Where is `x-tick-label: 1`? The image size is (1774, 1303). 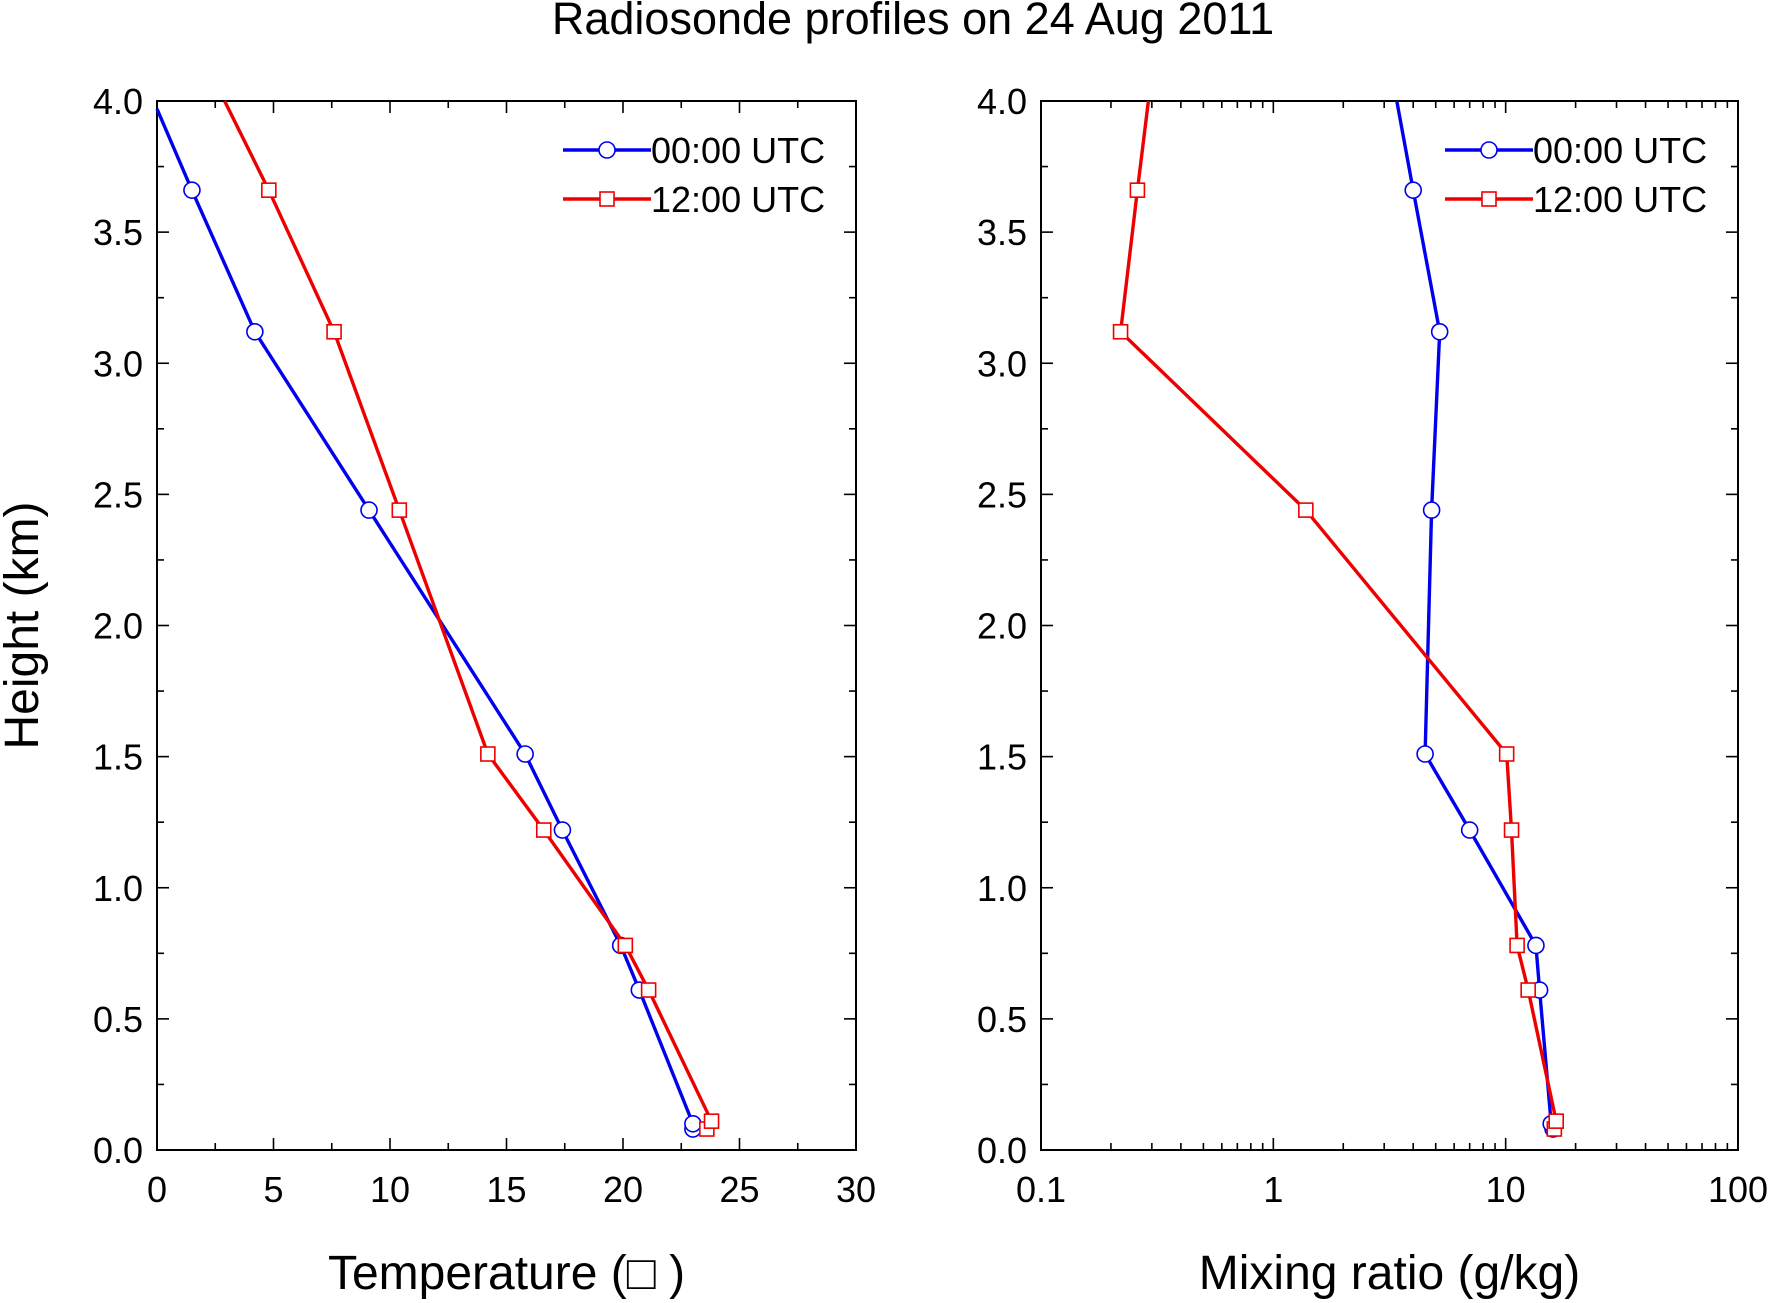 x-tick-label: 1 is located at coordinates (1273, 1189).